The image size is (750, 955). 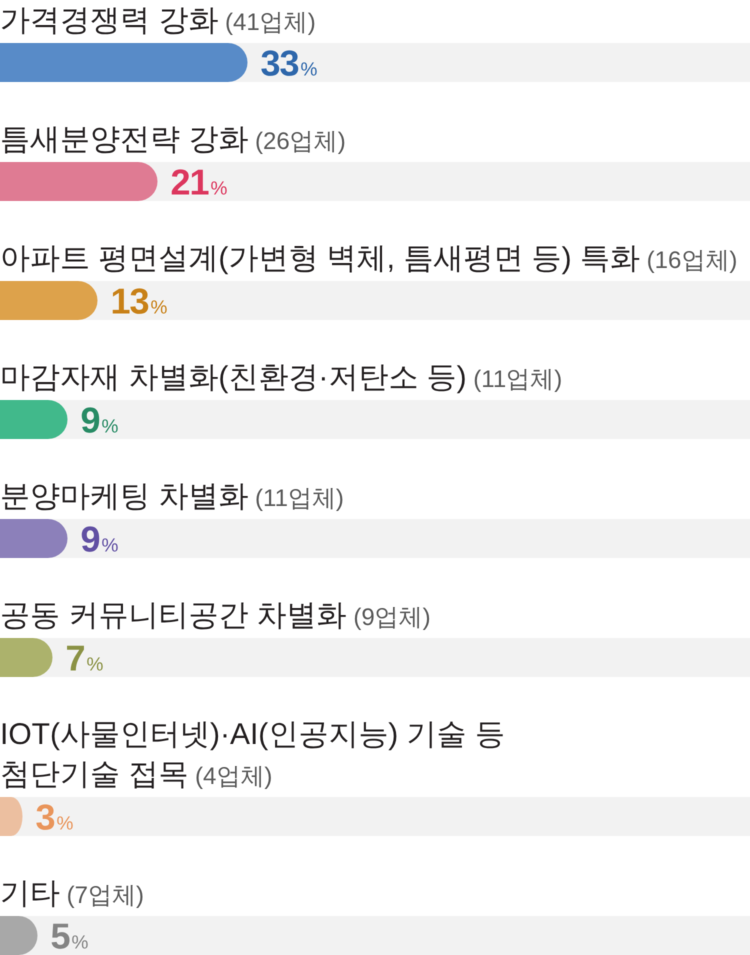 What do you see at coordinates (199, 182) in the screenshot?
I see `data-label: 21%` at bounding box center [199, 182].